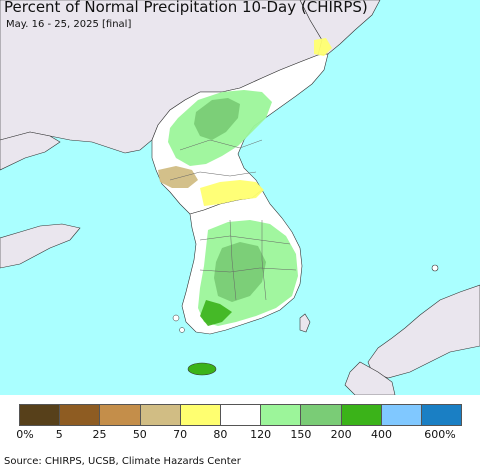 Image resolution: width=480 pixels, height=470 pixels. What do you see at coordinates (40, 246) in the screenshot?
I see `shandong-land` at bounding box center [40, 246].